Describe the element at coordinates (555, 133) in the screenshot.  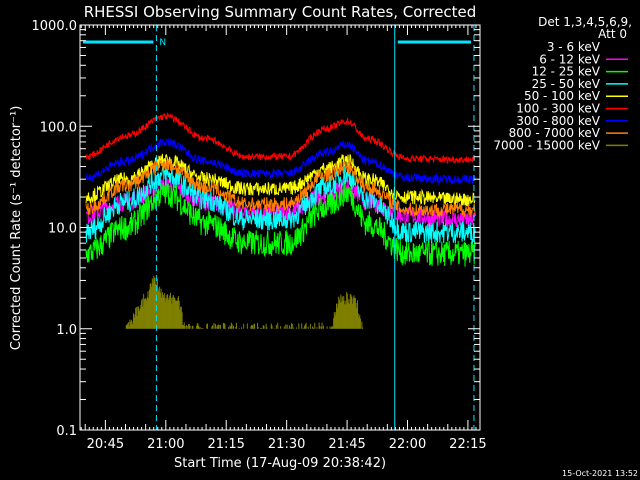
I see `legend-label: 800 - 7000 keV` at that location.